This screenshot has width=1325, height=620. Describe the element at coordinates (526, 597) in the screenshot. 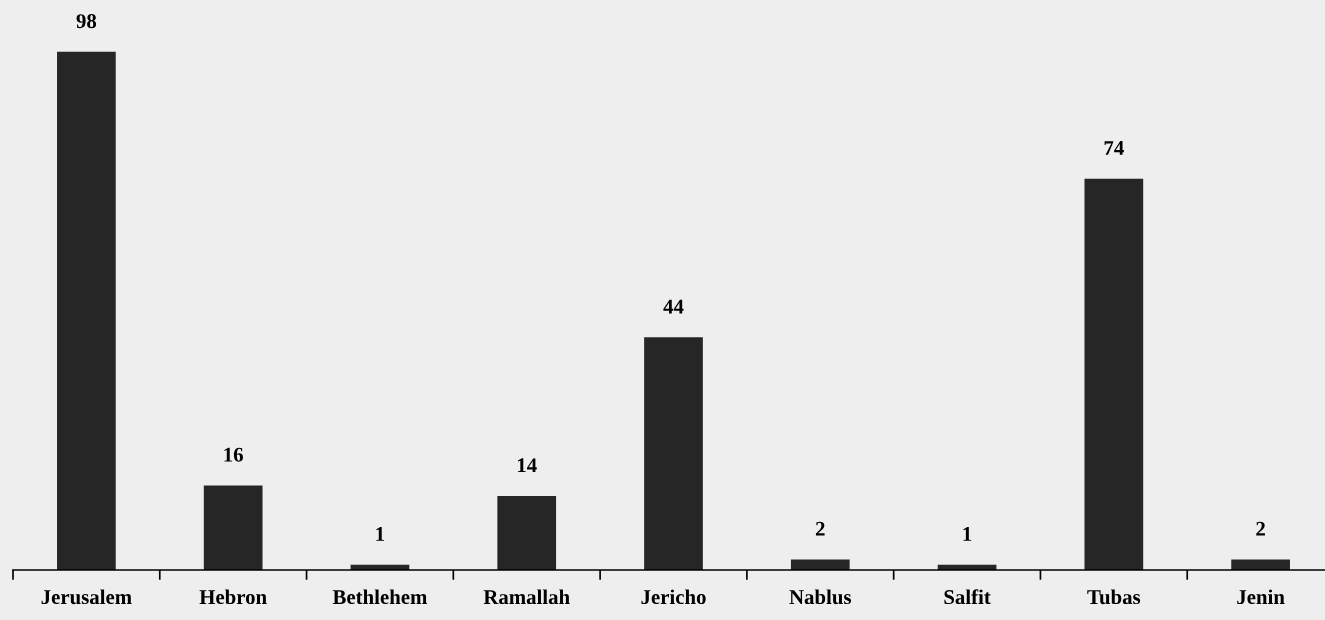

I see `x-tick-label: Ramallah` at that location.